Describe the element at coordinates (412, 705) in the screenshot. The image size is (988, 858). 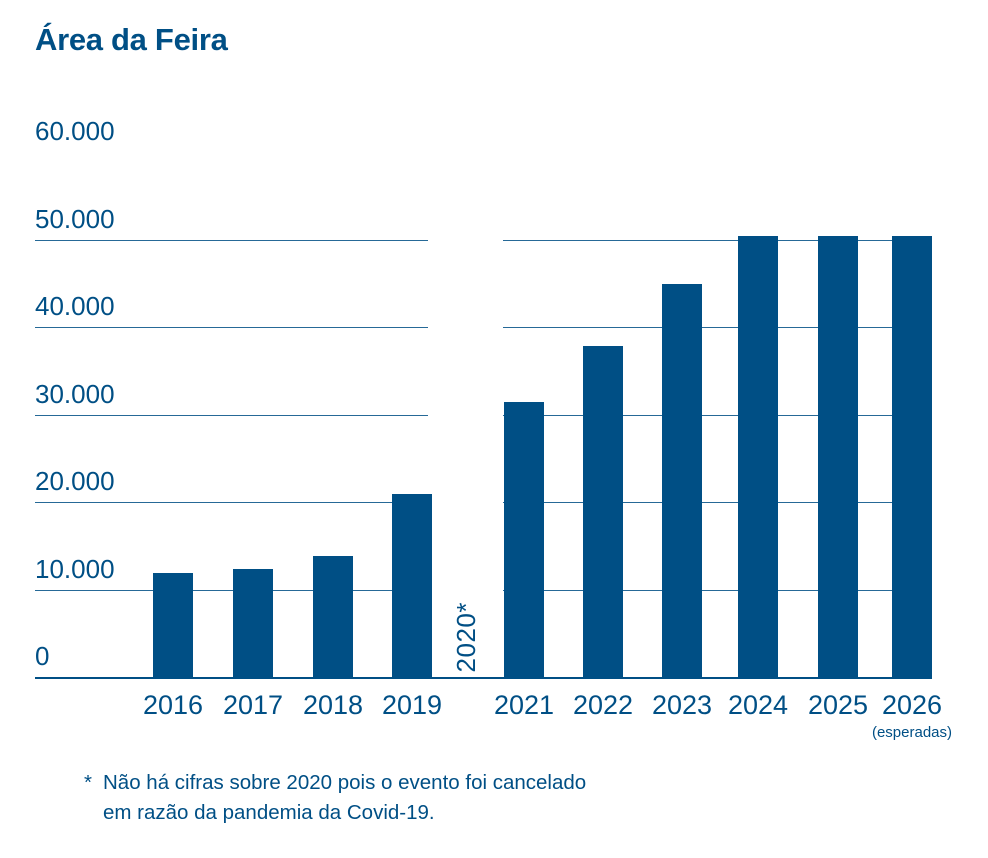
I see `xaxis-label-2019: 2019` at that location.